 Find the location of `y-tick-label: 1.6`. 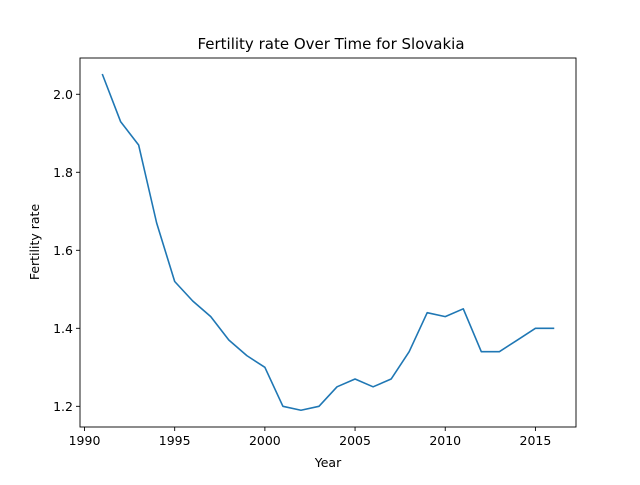

y-tick-label: 1.6 is located at coordinates (63, 250).